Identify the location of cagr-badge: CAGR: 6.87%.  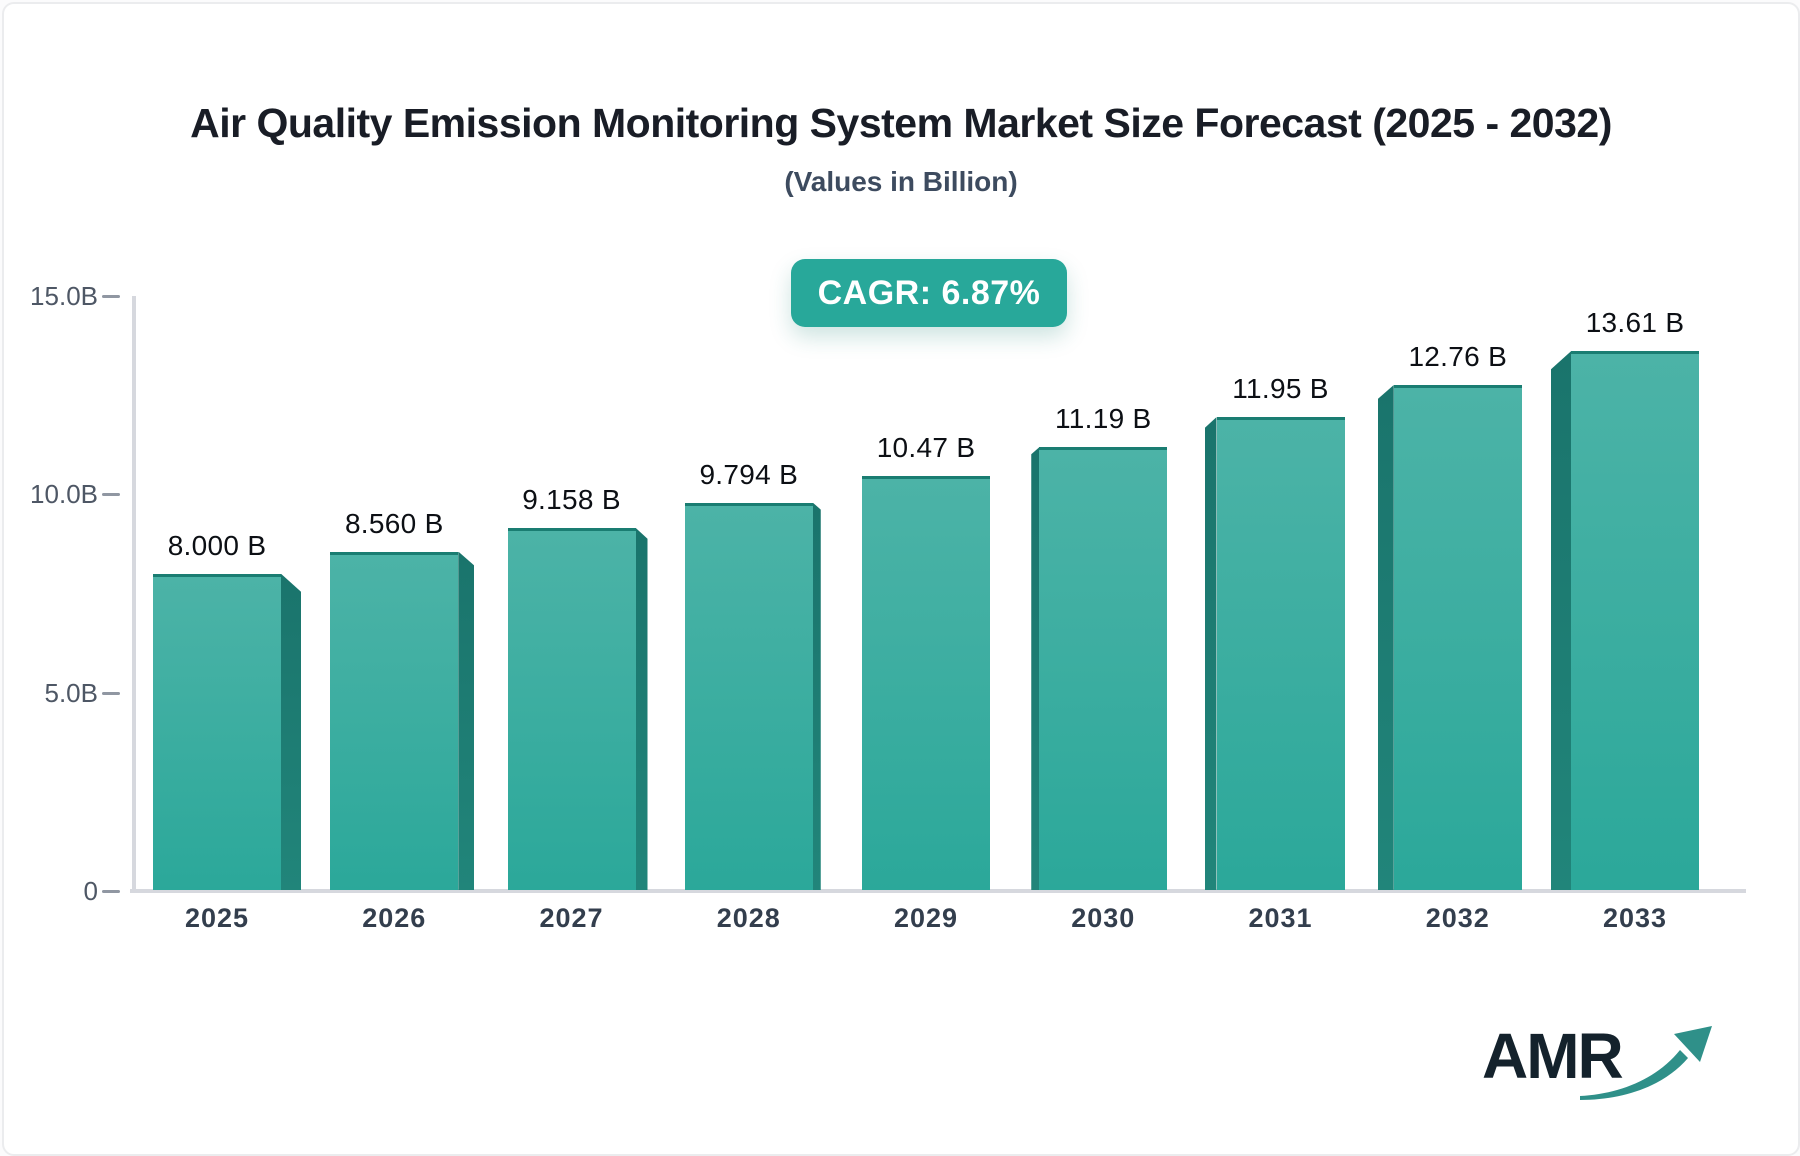
(929, 293).